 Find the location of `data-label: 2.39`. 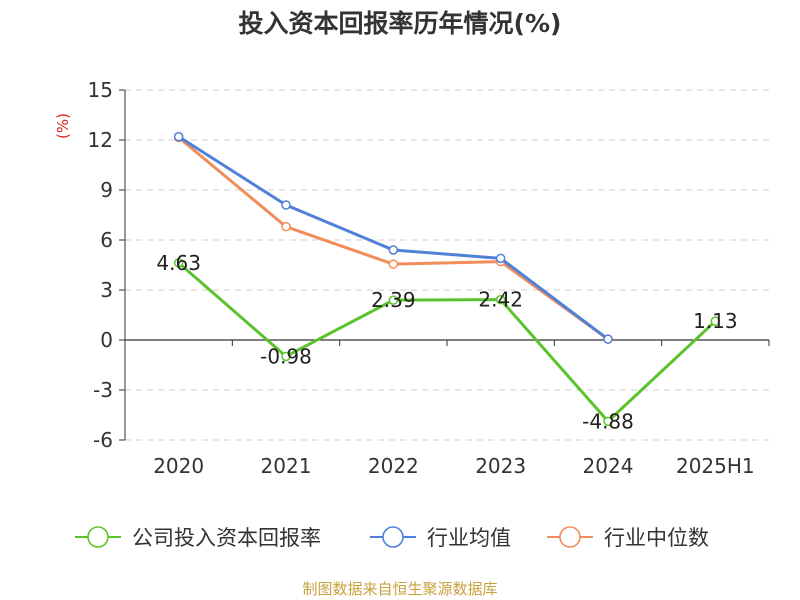

data-label: 2.39 is located at coordinates (393, 300).